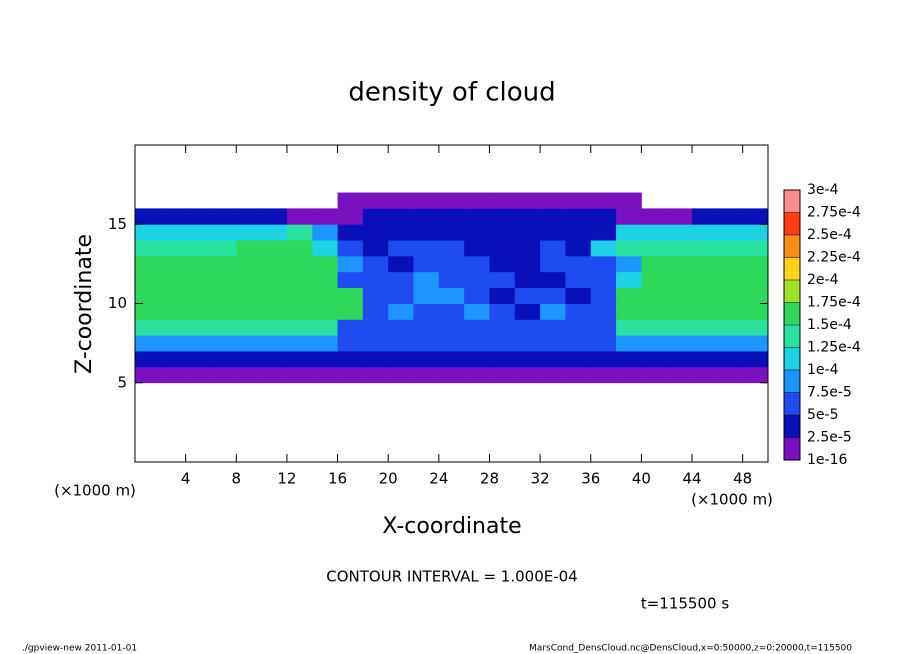 Image resolution: width=904 pixels, height=654 pixels. Describe the element at coordinates (84, 304) in the screenshot. I see `y-axis-label: Z-coordinate` at that location.